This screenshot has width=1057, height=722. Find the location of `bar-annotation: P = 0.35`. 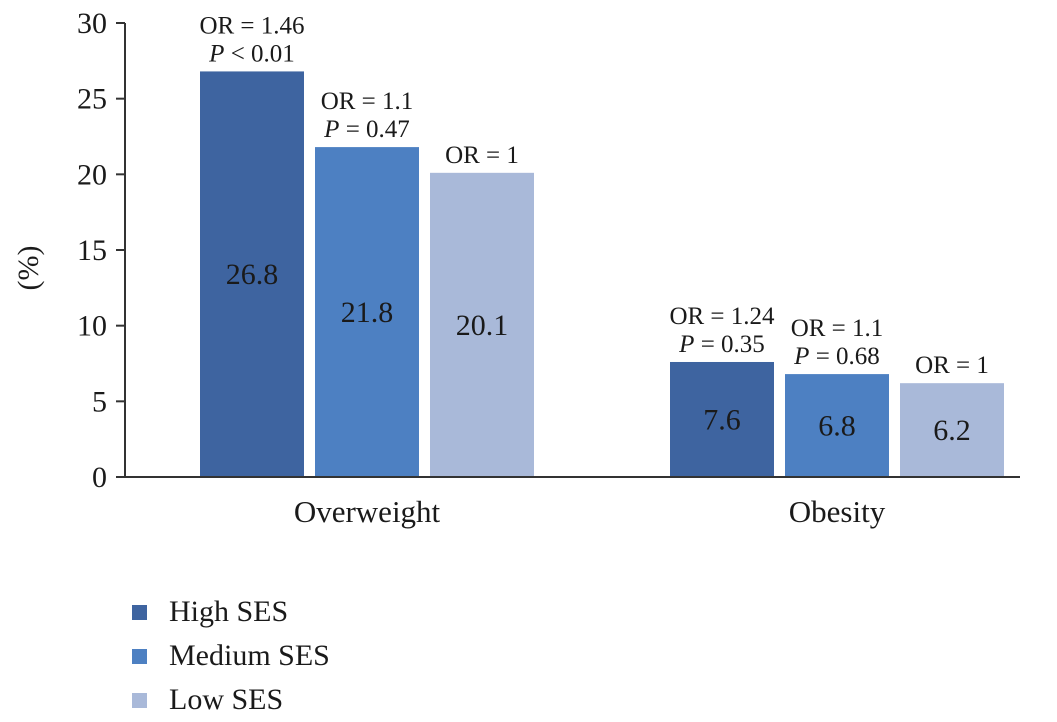

bar-annotation: P = 0.35 is located at coordinates (721, 344).